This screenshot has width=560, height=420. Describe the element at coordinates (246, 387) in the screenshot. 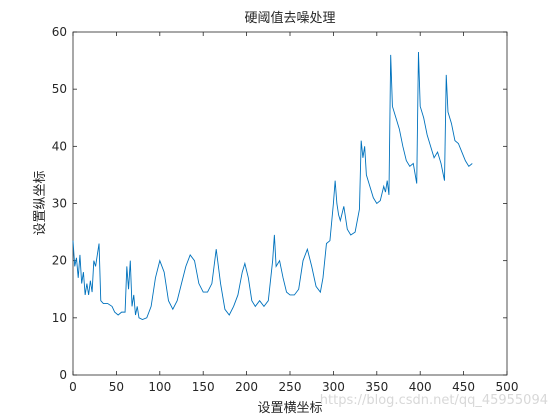

I see `x-tick-label: 200` at that location.